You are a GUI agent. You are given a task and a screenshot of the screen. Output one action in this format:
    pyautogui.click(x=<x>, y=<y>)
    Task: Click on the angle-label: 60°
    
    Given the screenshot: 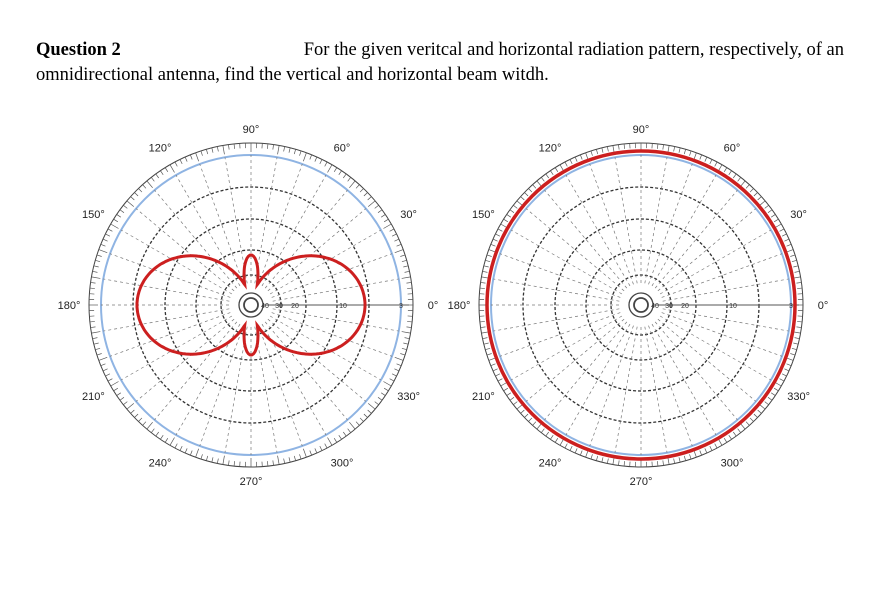 What is the action you would take?
    pyautogui.click(x=732, y=148)
    